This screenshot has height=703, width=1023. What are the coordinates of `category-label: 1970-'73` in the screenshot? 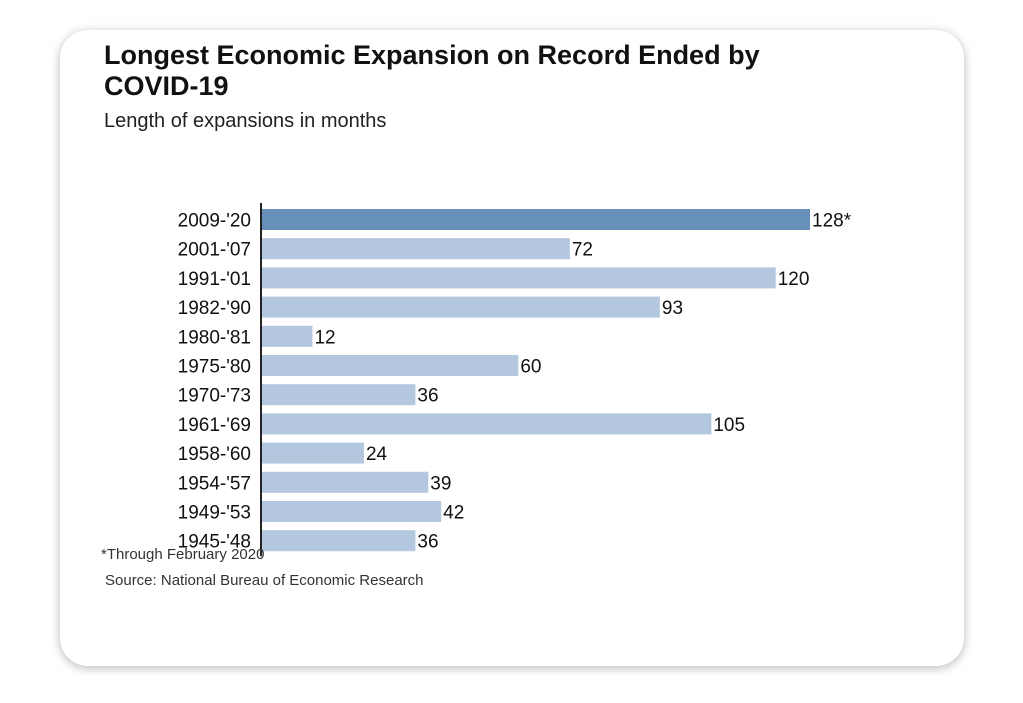 It's located at (214, 396).